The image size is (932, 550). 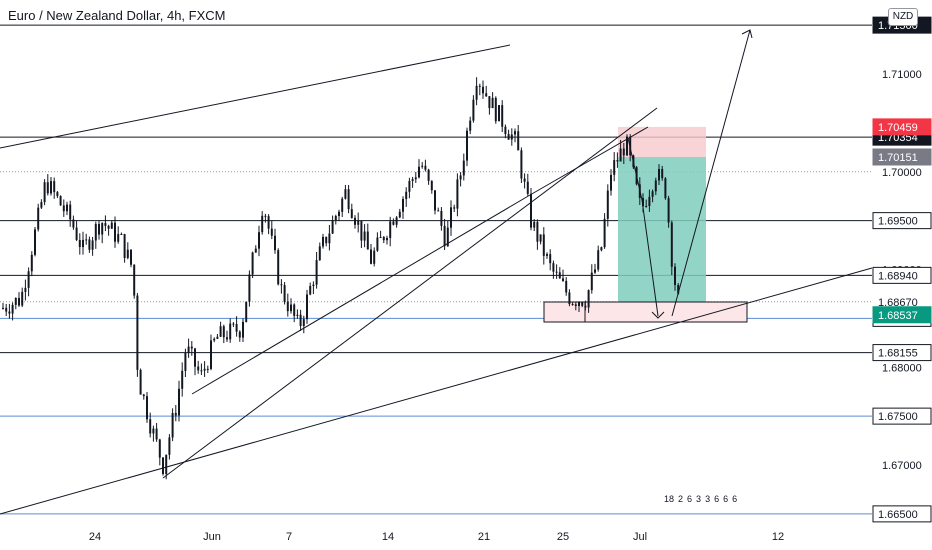 I want to click on price-tag-text: 1.69500, so click(x=898, y=222).